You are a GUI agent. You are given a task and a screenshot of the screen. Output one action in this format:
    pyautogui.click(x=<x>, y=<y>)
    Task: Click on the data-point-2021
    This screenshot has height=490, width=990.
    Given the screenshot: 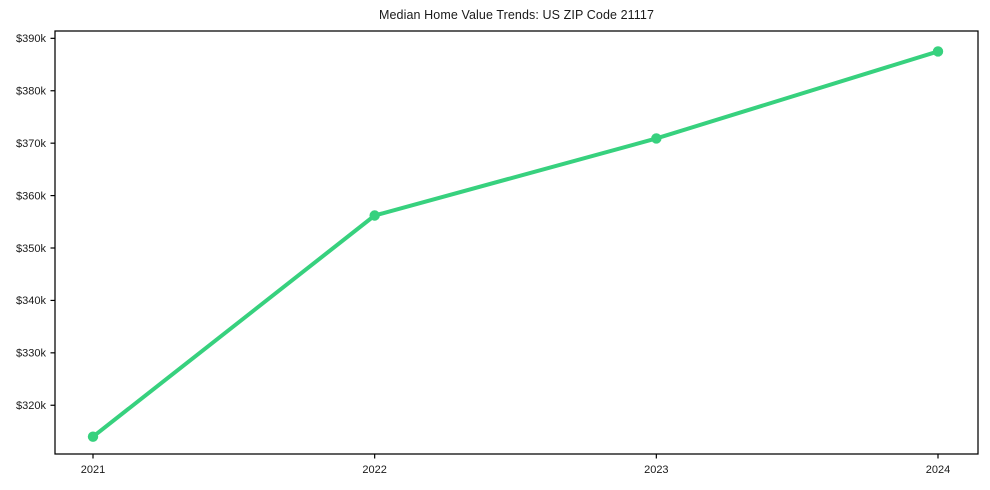 What is the action you would take?
    pyautogui.click(x=93, y=436)
    